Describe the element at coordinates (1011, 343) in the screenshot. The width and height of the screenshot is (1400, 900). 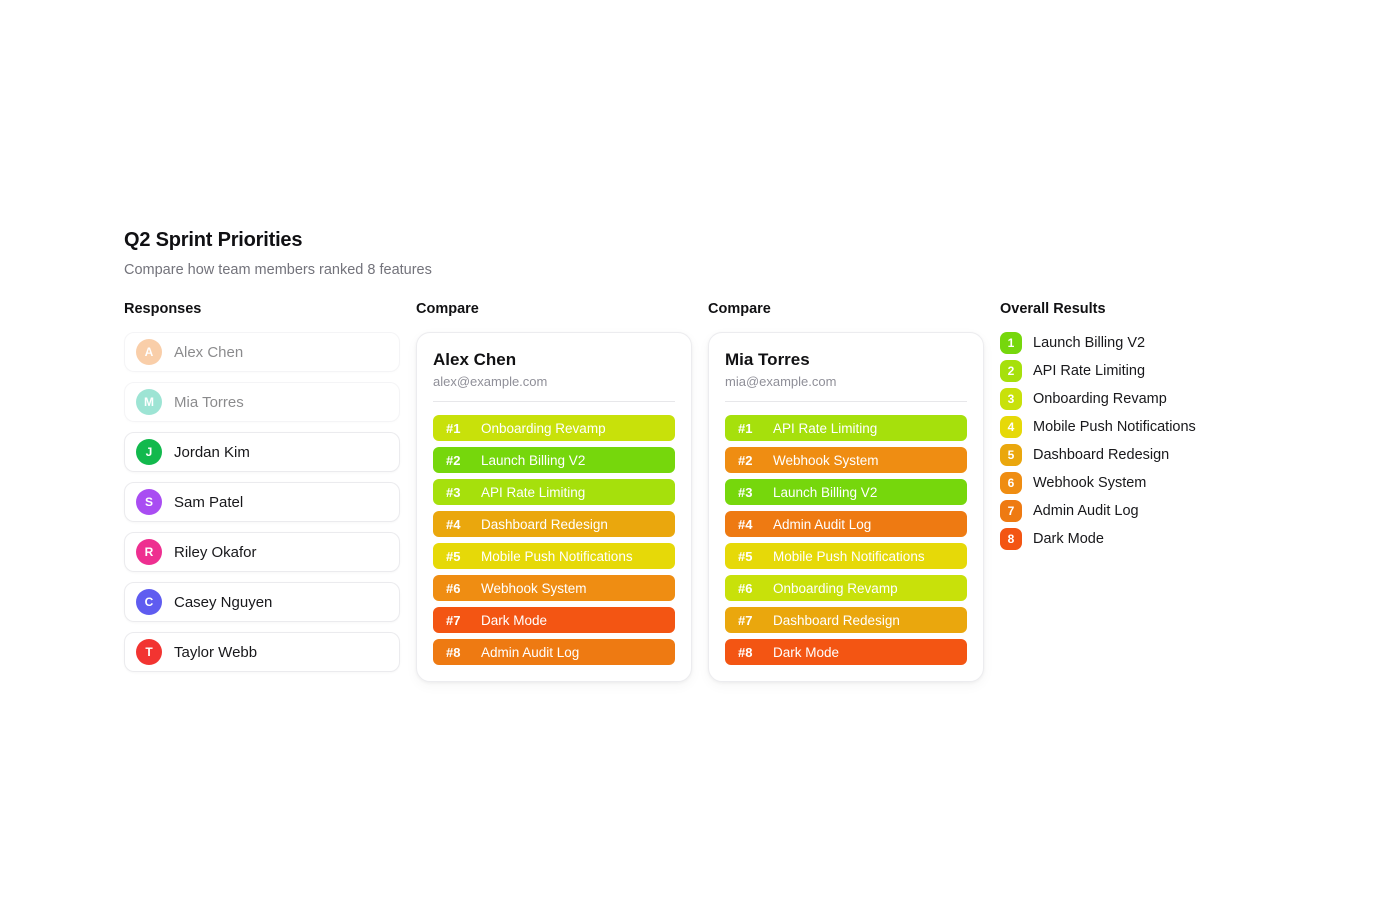
I see `rank-badge: 1` at that location.